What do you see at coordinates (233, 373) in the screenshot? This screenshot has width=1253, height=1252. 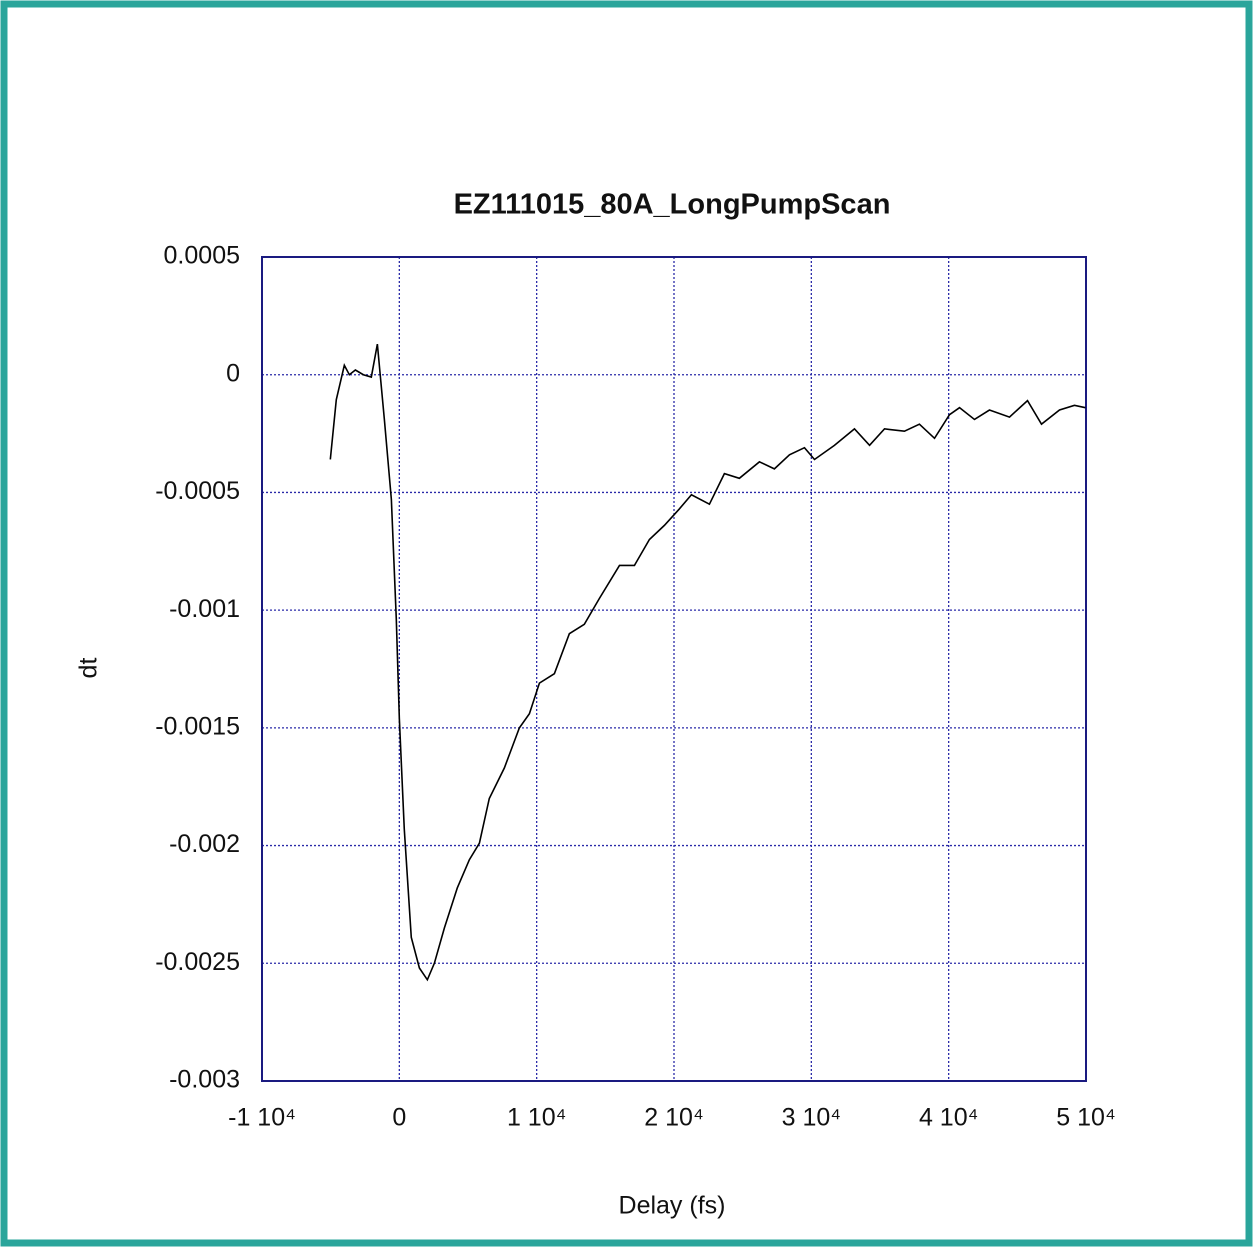 I see `y-tick-label: 0` at bounding box center [233, 373].